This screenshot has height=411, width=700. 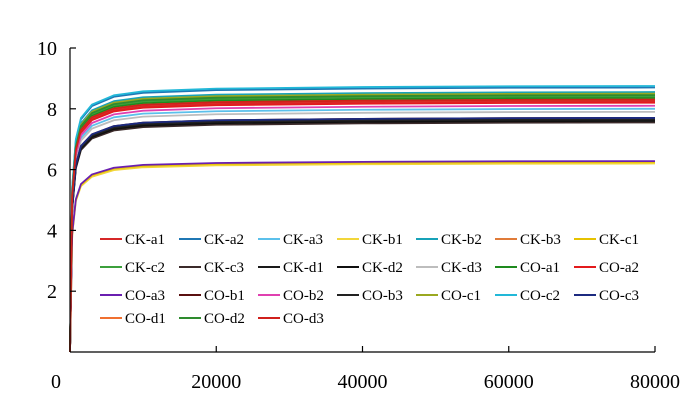 I want to click on y-tick-label: 10, so click(x=47, y=49).